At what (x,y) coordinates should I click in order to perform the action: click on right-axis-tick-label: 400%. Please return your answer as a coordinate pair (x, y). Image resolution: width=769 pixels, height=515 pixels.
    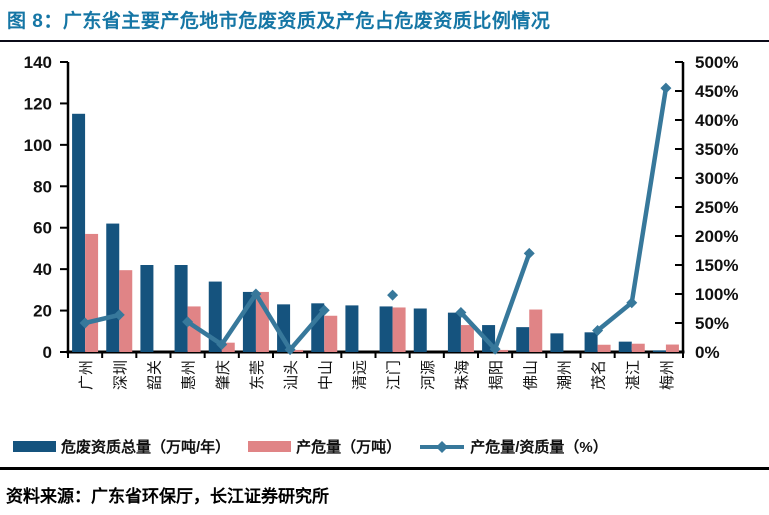
    Looking at the image, I should click on (716, 120).